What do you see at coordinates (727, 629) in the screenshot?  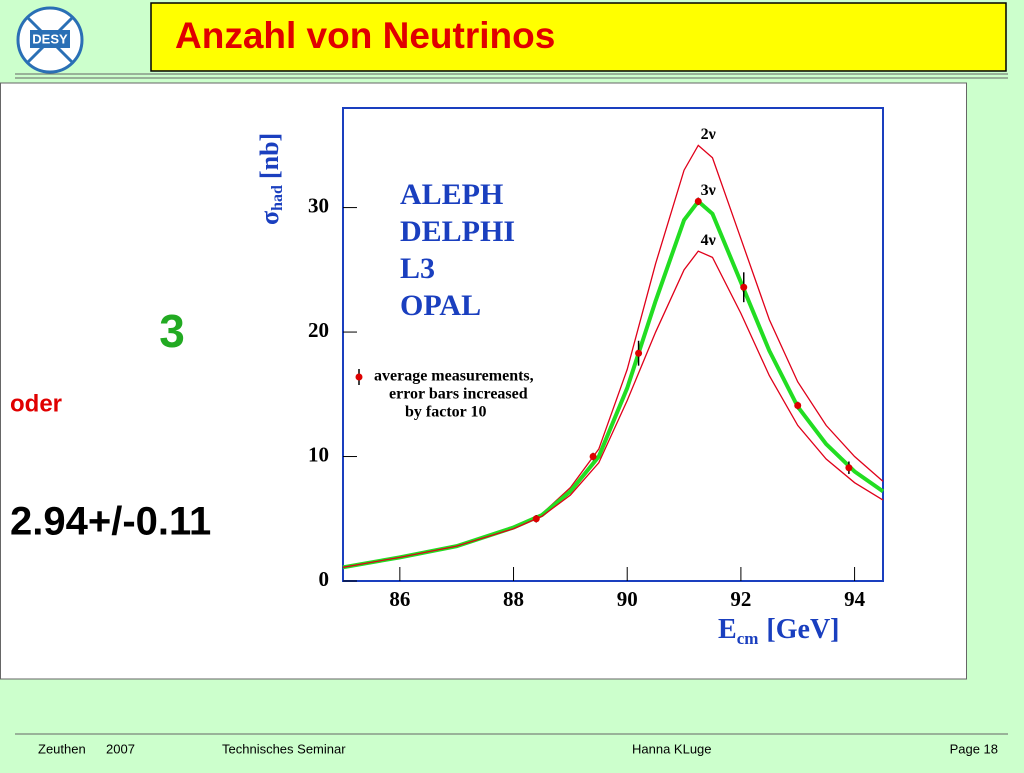 I see `x-label-symbol: E` at bounding box center [727, 629].